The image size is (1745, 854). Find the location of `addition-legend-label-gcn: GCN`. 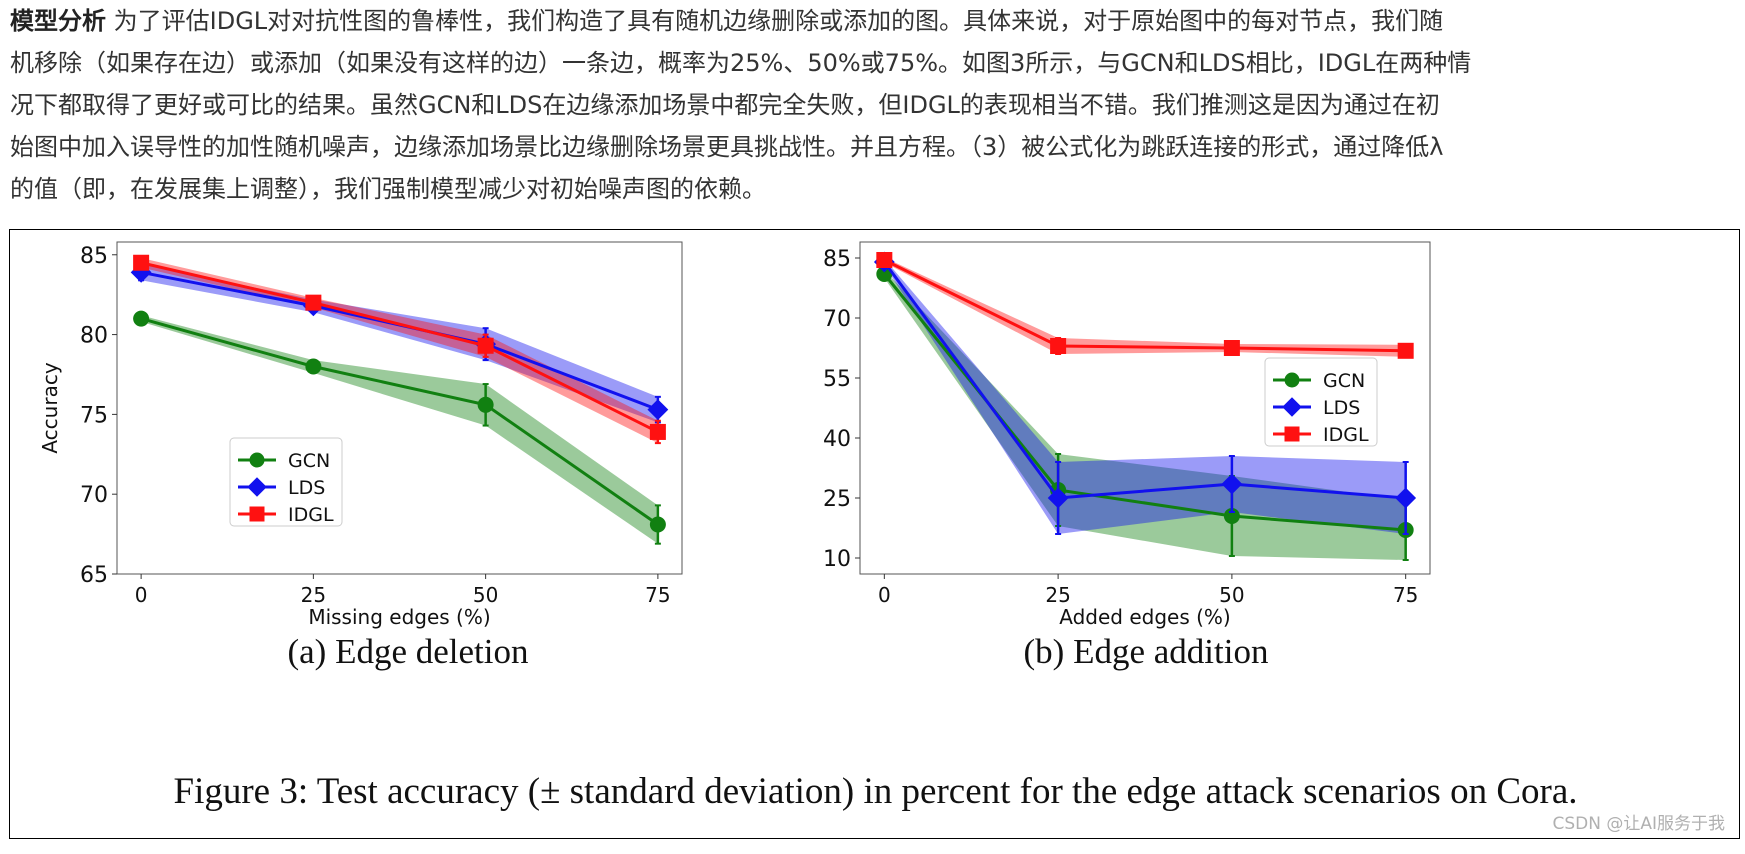

addition-legend-label-gcn: GCN is located at coordinates (1344, 381).